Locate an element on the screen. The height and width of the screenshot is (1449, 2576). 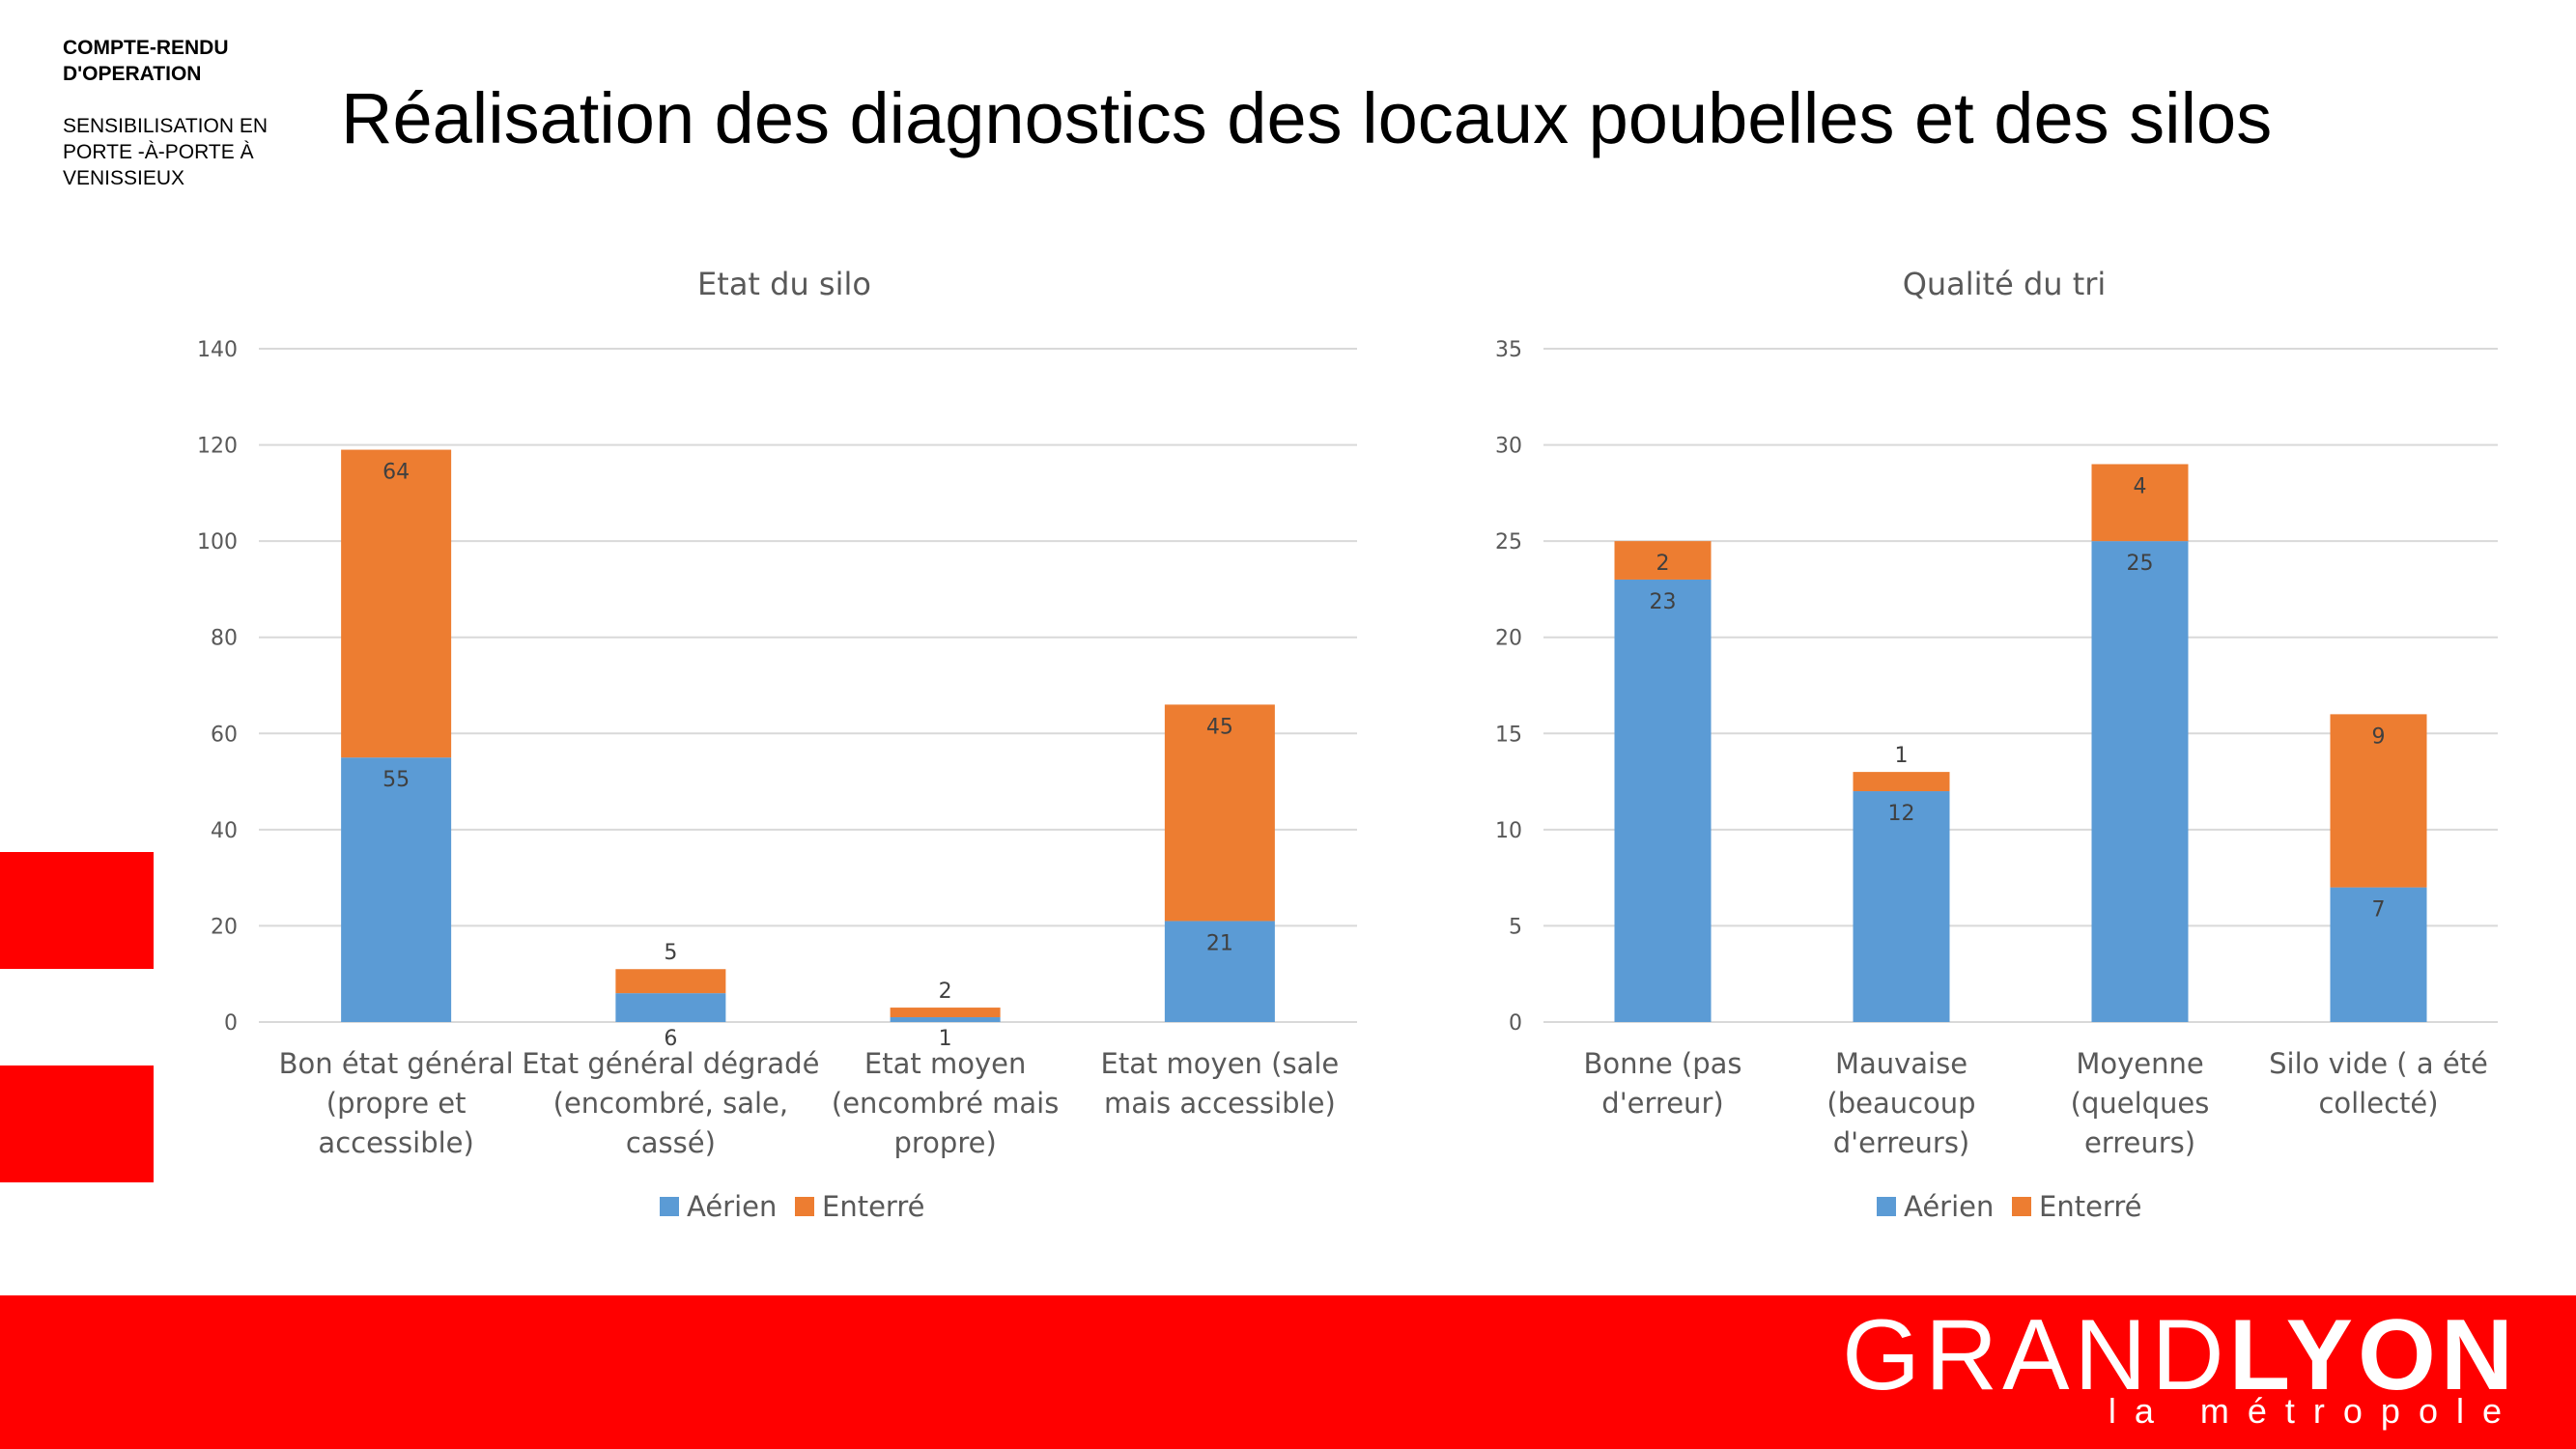
y-tick-label: 120 is located at coordinates (217, 447).